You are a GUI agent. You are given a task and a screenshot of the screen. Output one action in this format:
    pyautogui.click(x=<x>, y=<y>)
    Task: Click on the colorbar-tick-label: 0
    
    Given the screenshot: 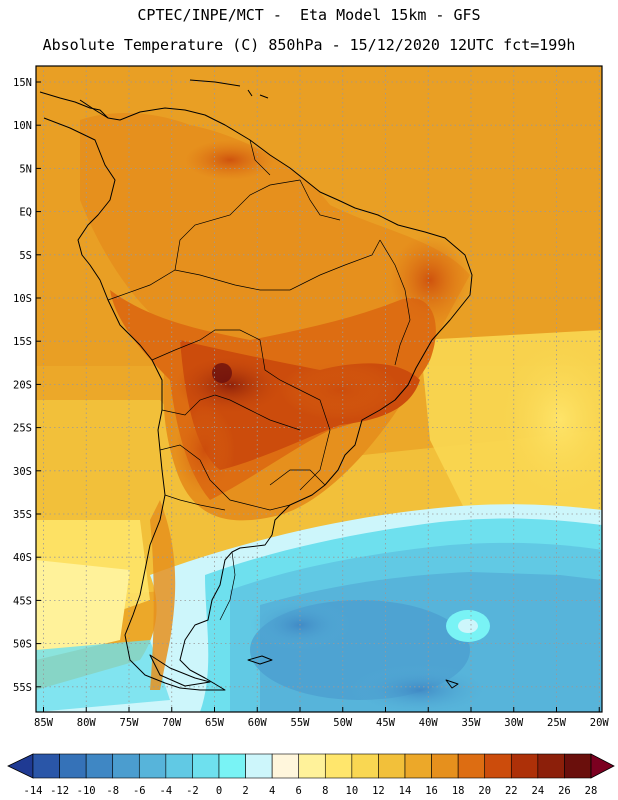 What is the action you would take?
    pyautogui.click(x=219, y=791)
    